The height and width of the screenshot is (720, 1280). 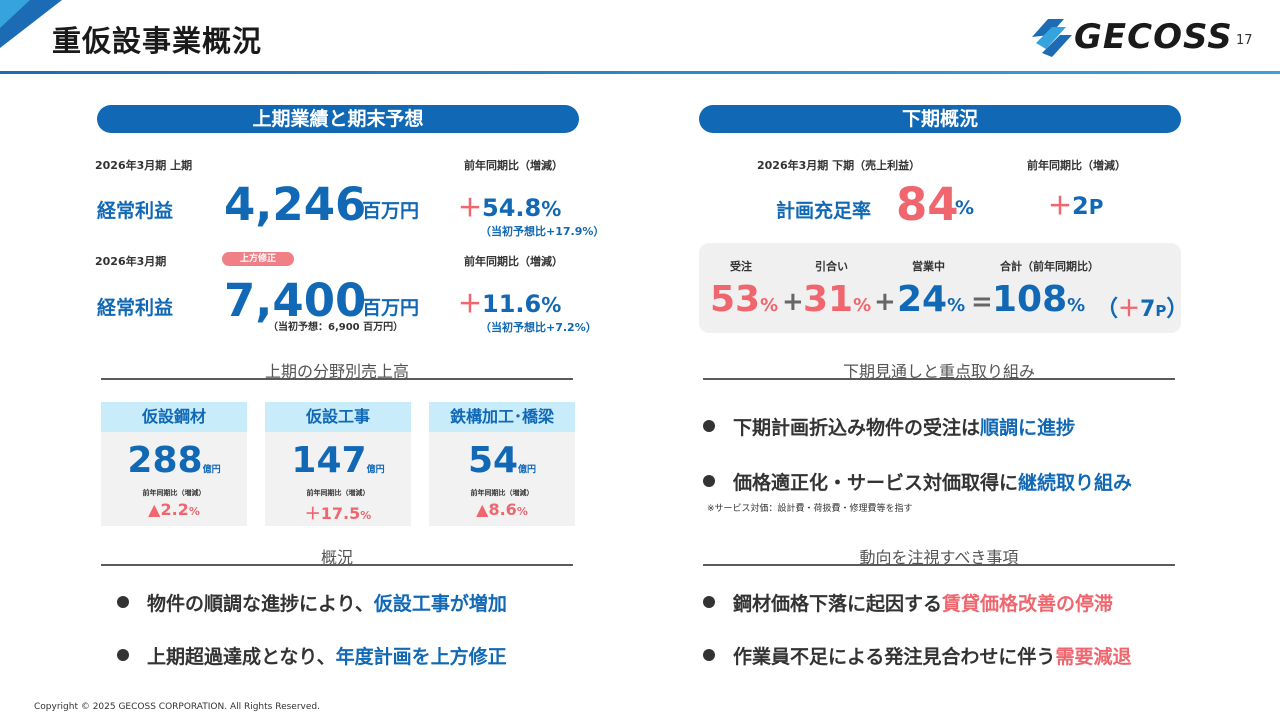 I want to click on overview-bullet-1: 物件の順調な進捗により、仮設工事が増加, so click(x=312, y=602).